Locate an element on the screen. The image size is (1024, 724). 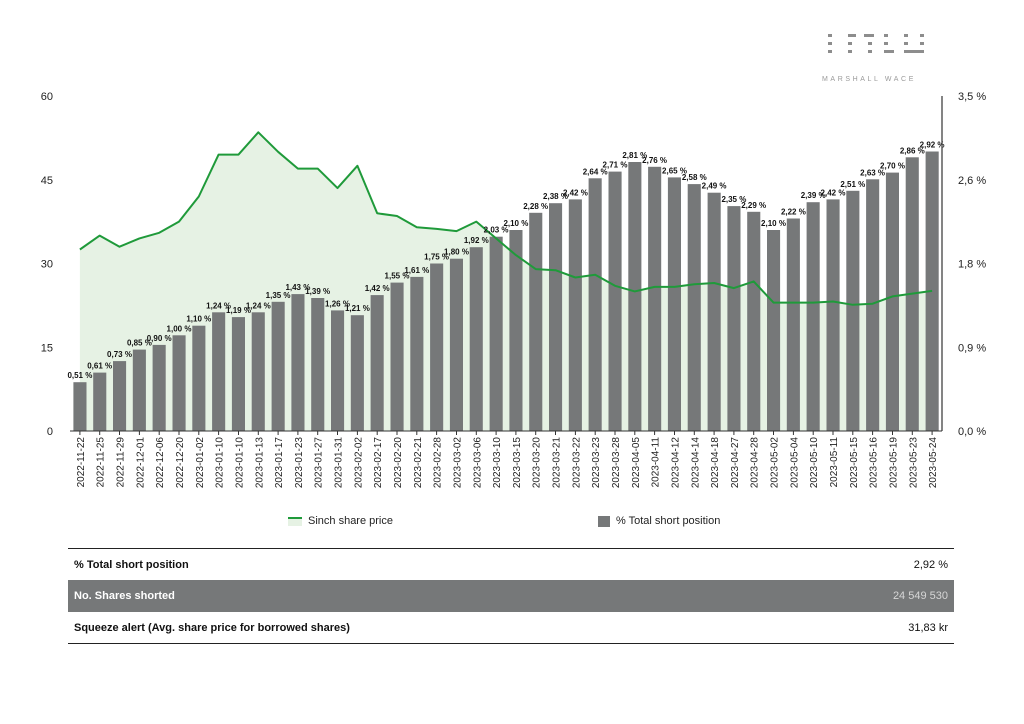
x-axis-tick-label: 2022-12-01 is located at coordinates (140, 463).